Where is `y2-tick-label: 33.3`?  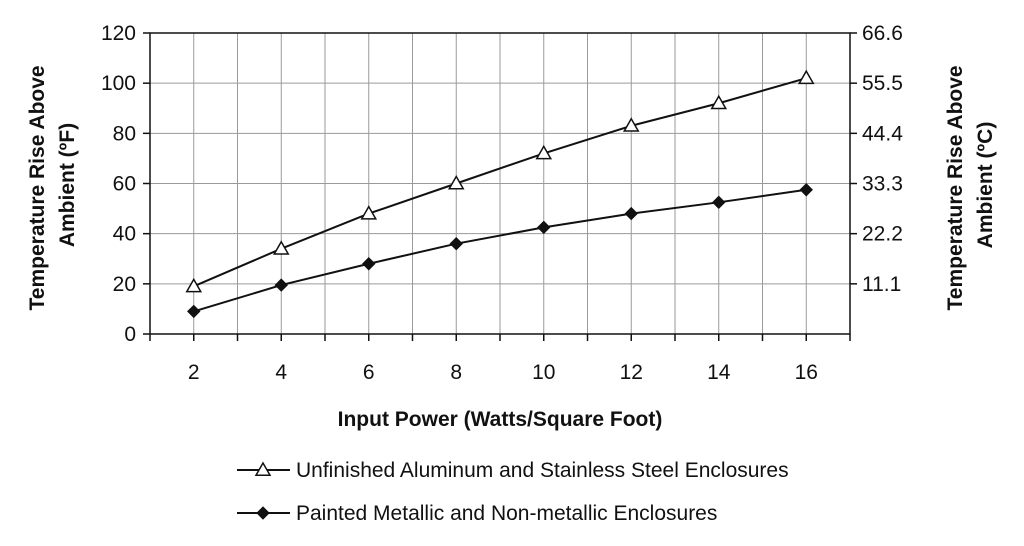
y2-tick-label: 33.3 is located at coordinates (882, 184).